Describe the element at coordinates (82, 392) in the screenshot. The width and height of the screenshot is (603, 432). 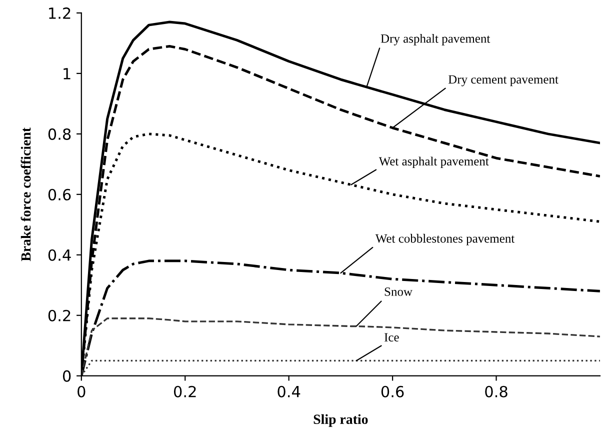
I see `x-tick-label: 0` at that location.